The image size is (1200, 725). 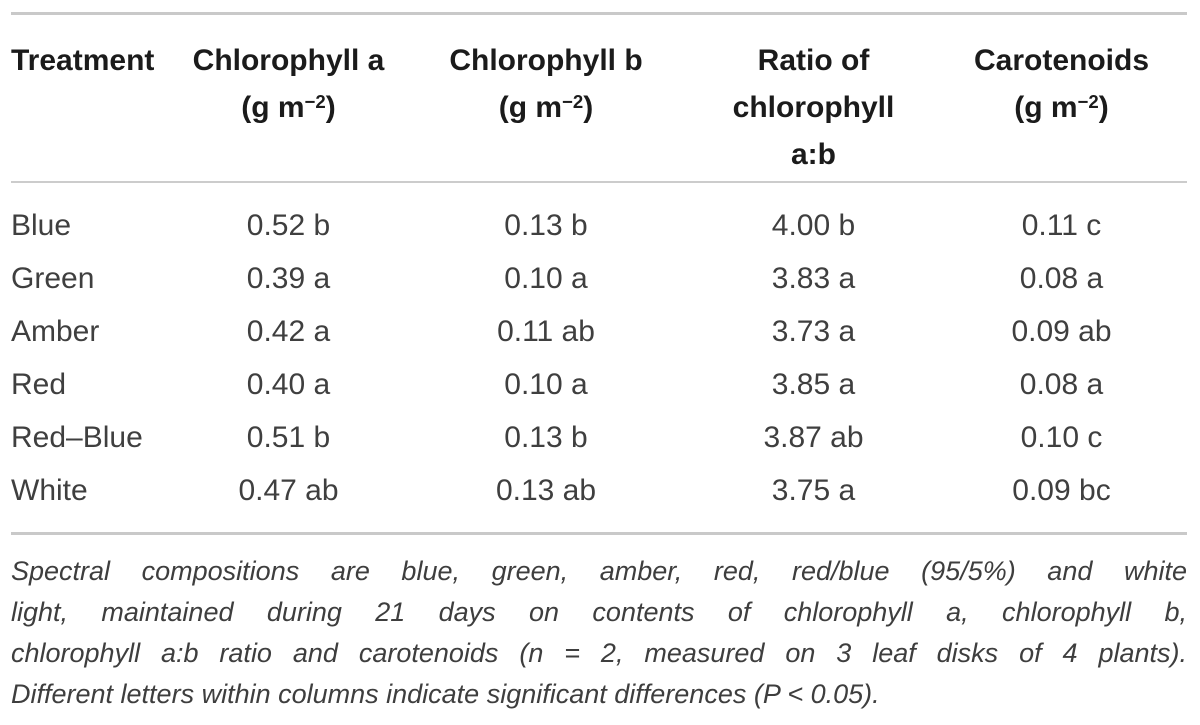 I want to click on cell-chlorophyll-b: 0.11 ab, so click(x=546, y=331).